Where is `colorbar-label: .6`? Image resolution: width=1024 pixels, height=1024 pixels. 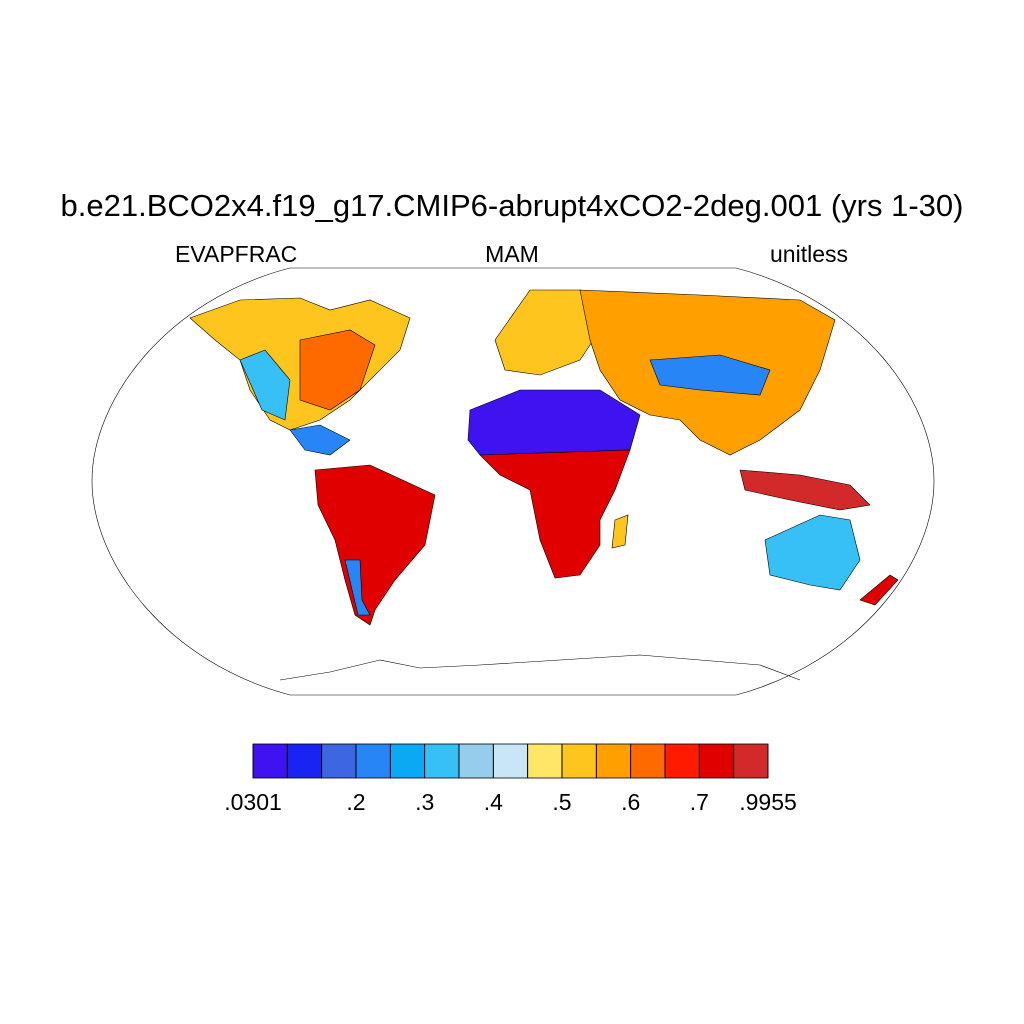
colorbar-label: .6 is located at coordinates (630, 802).